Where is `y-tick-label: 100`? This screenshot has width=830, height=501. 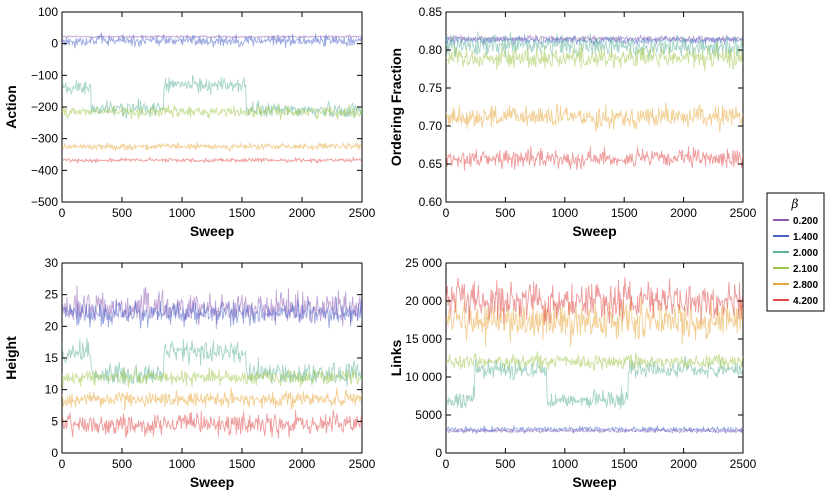
y-tick-label: 100 is located at coordinates (48, 12).